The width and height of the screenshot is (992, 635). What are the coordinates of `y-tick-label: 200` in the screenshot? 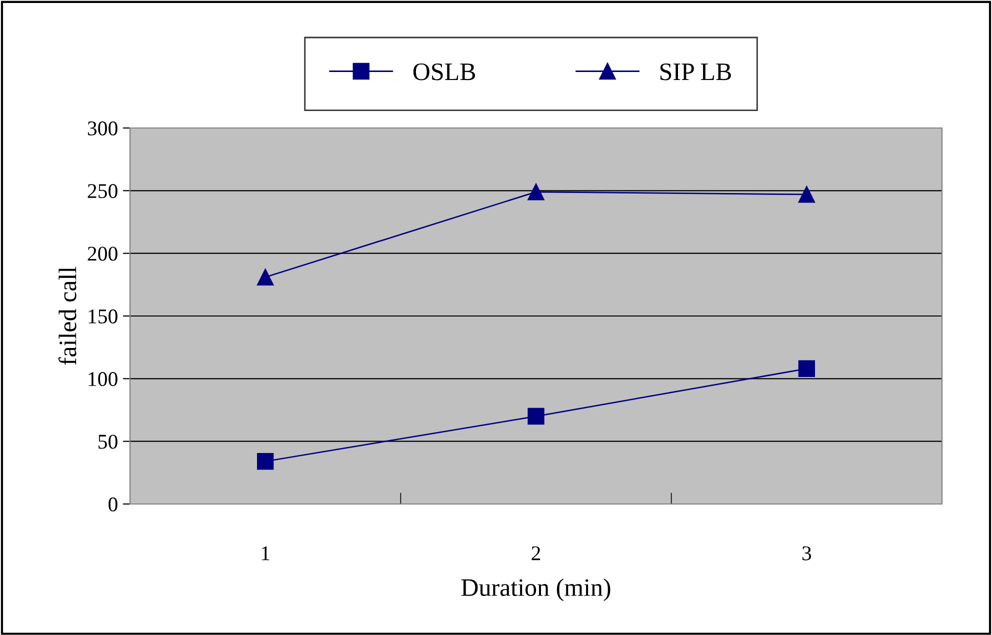 It's located at (103, 253).